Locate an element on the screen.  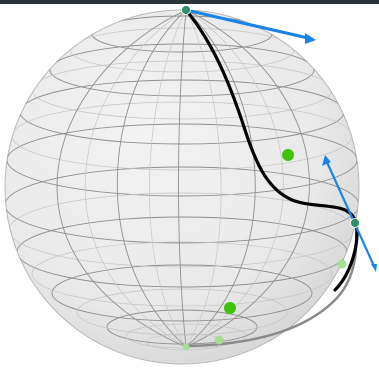
window-top-bar is located at coordinates (189, 2).